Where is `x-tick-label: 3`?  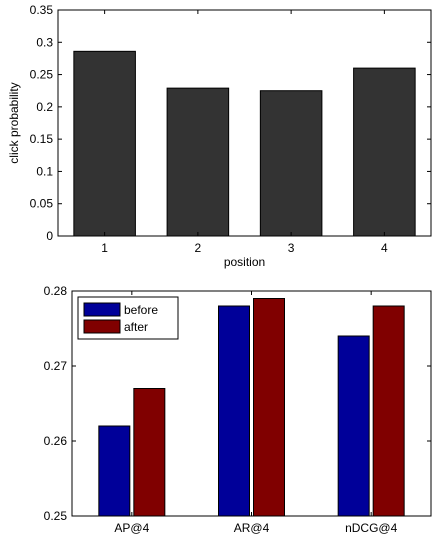
x-tick-label: 3 is located at coordinates (291, 248).